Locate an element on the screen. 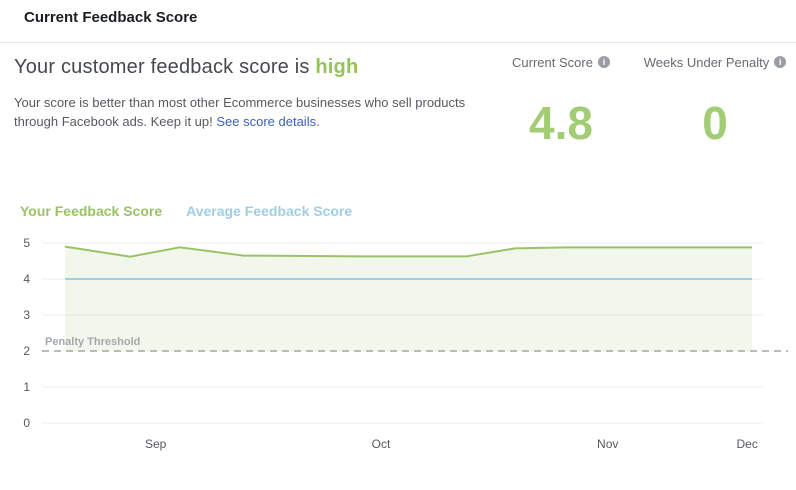 Image resolution: width=796 pixels, height=490 pixels. stat-current-score-label-row: Current Score is located at coordinates (561, 75).